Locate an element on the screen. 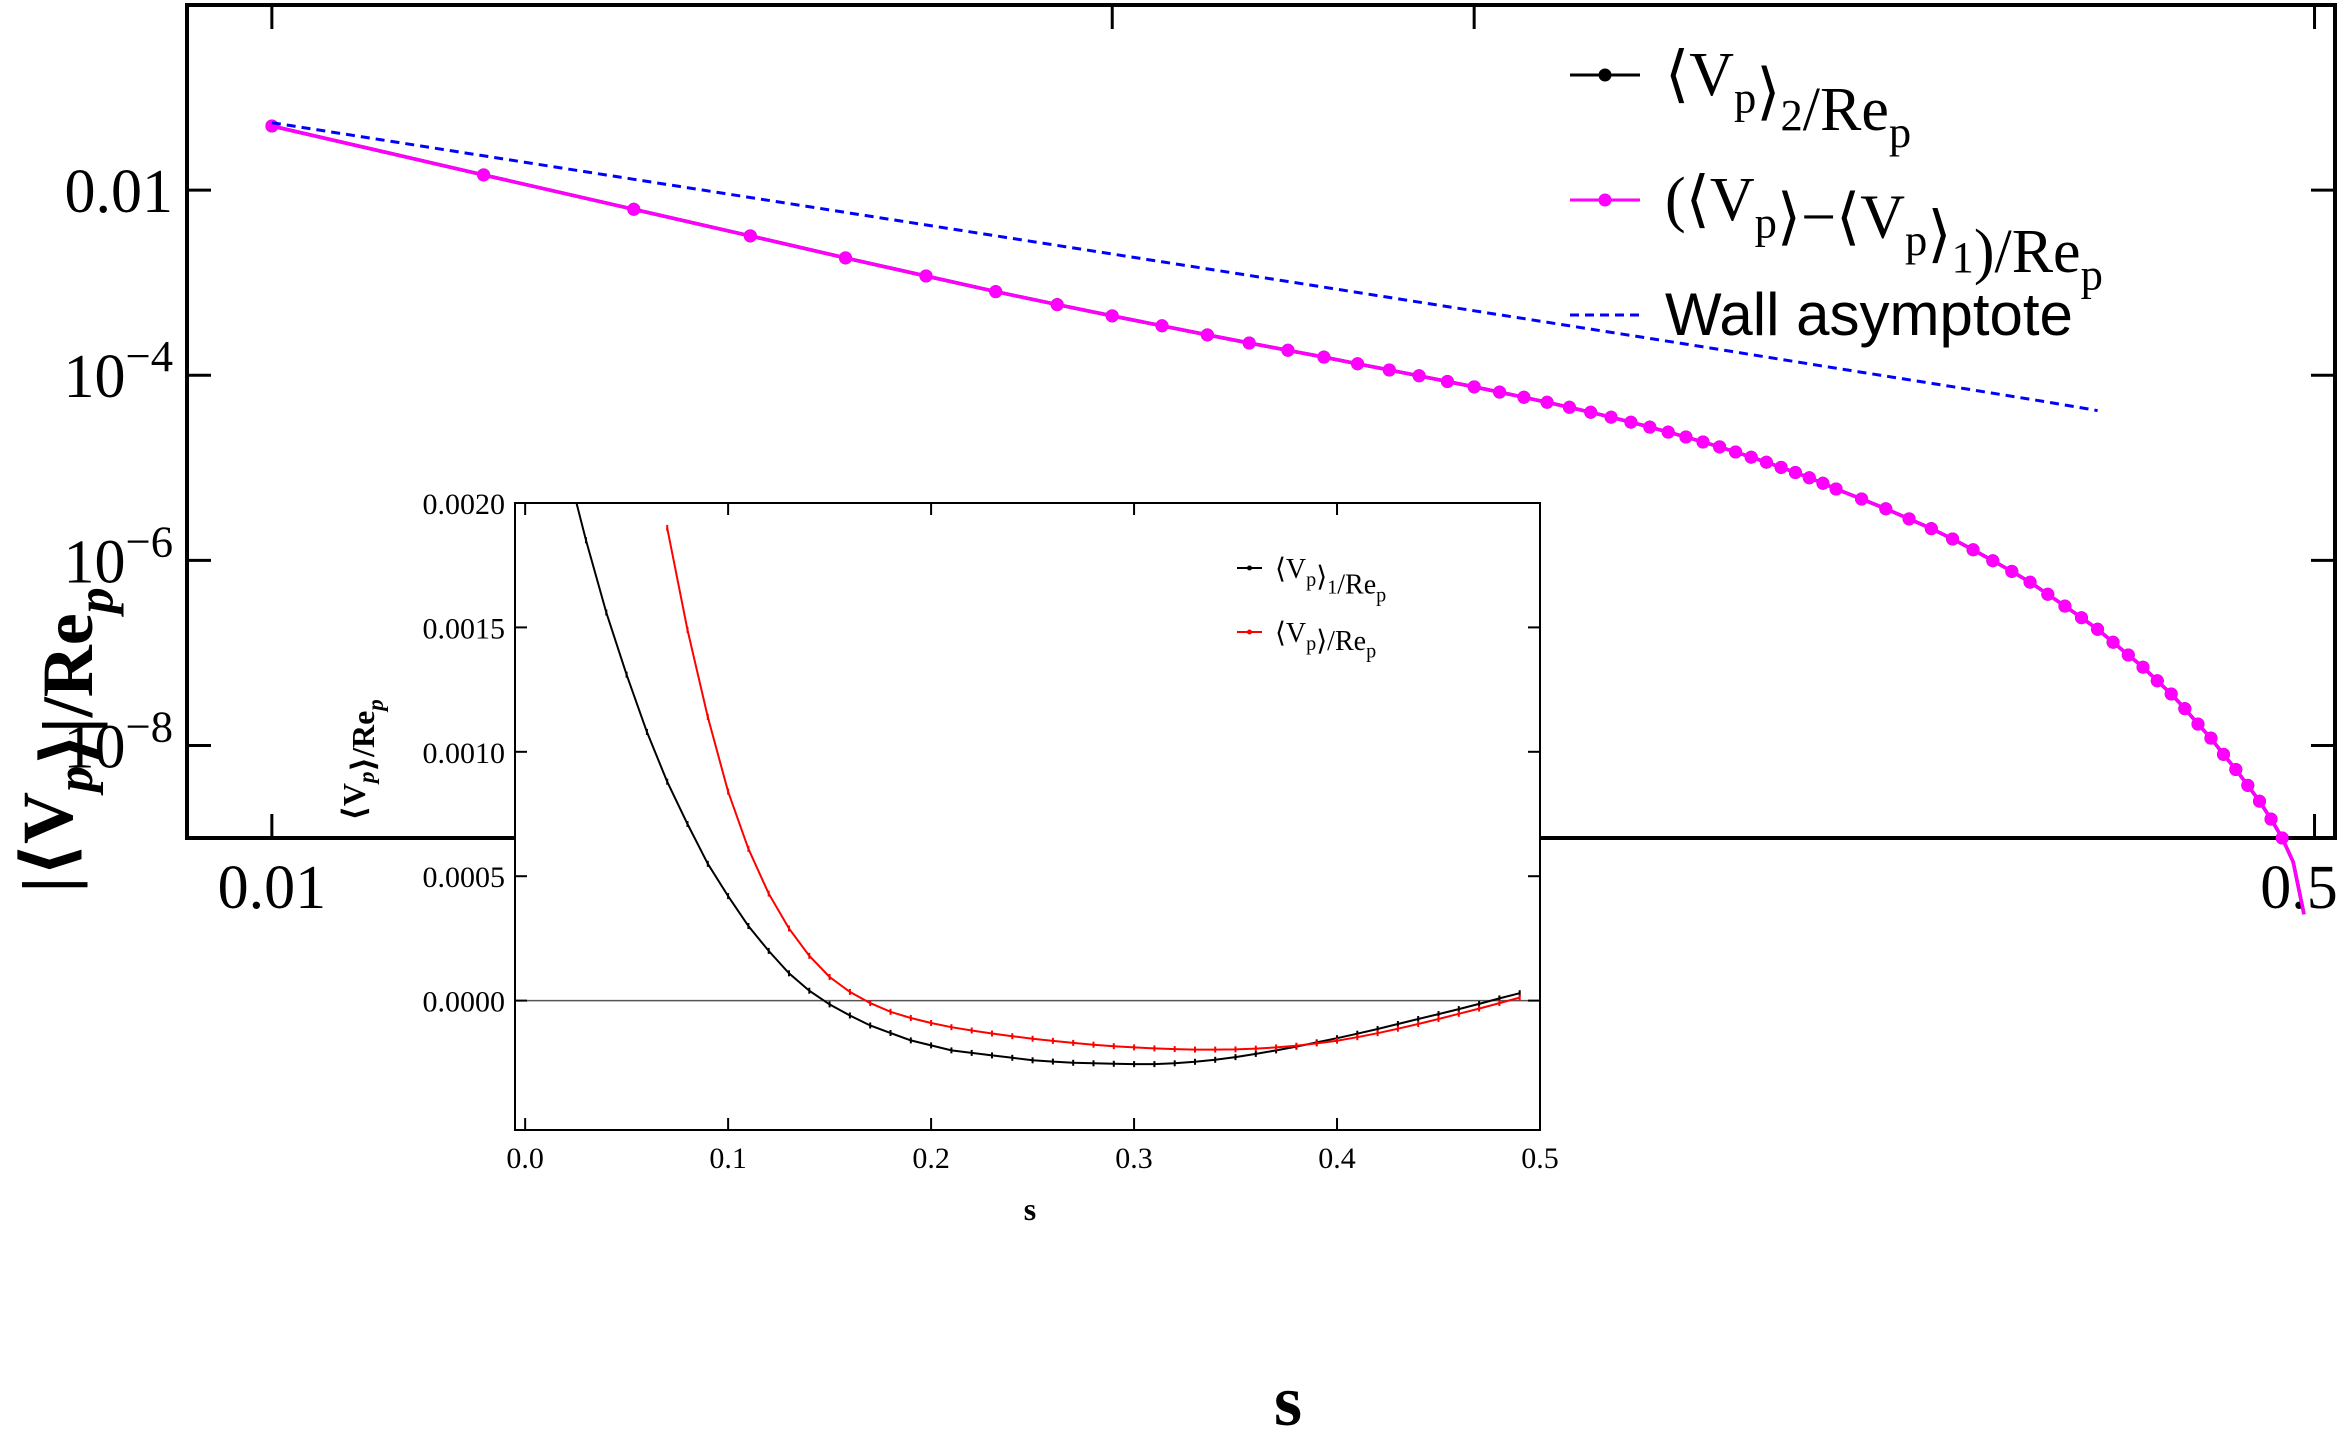 The width and height of the screenshot is (2339, 1440). main-legend-label: ⟨Vp⟩2/Rep is located at coordinates (1788, 99).